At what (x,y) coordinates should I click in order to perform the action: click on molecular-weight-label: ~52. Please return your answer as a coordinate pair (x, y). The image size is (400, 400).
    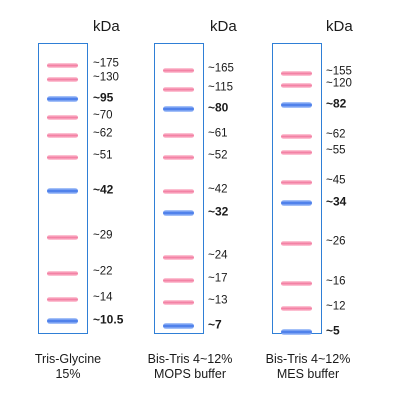
    Looking at the image, I should click on (218, 155).